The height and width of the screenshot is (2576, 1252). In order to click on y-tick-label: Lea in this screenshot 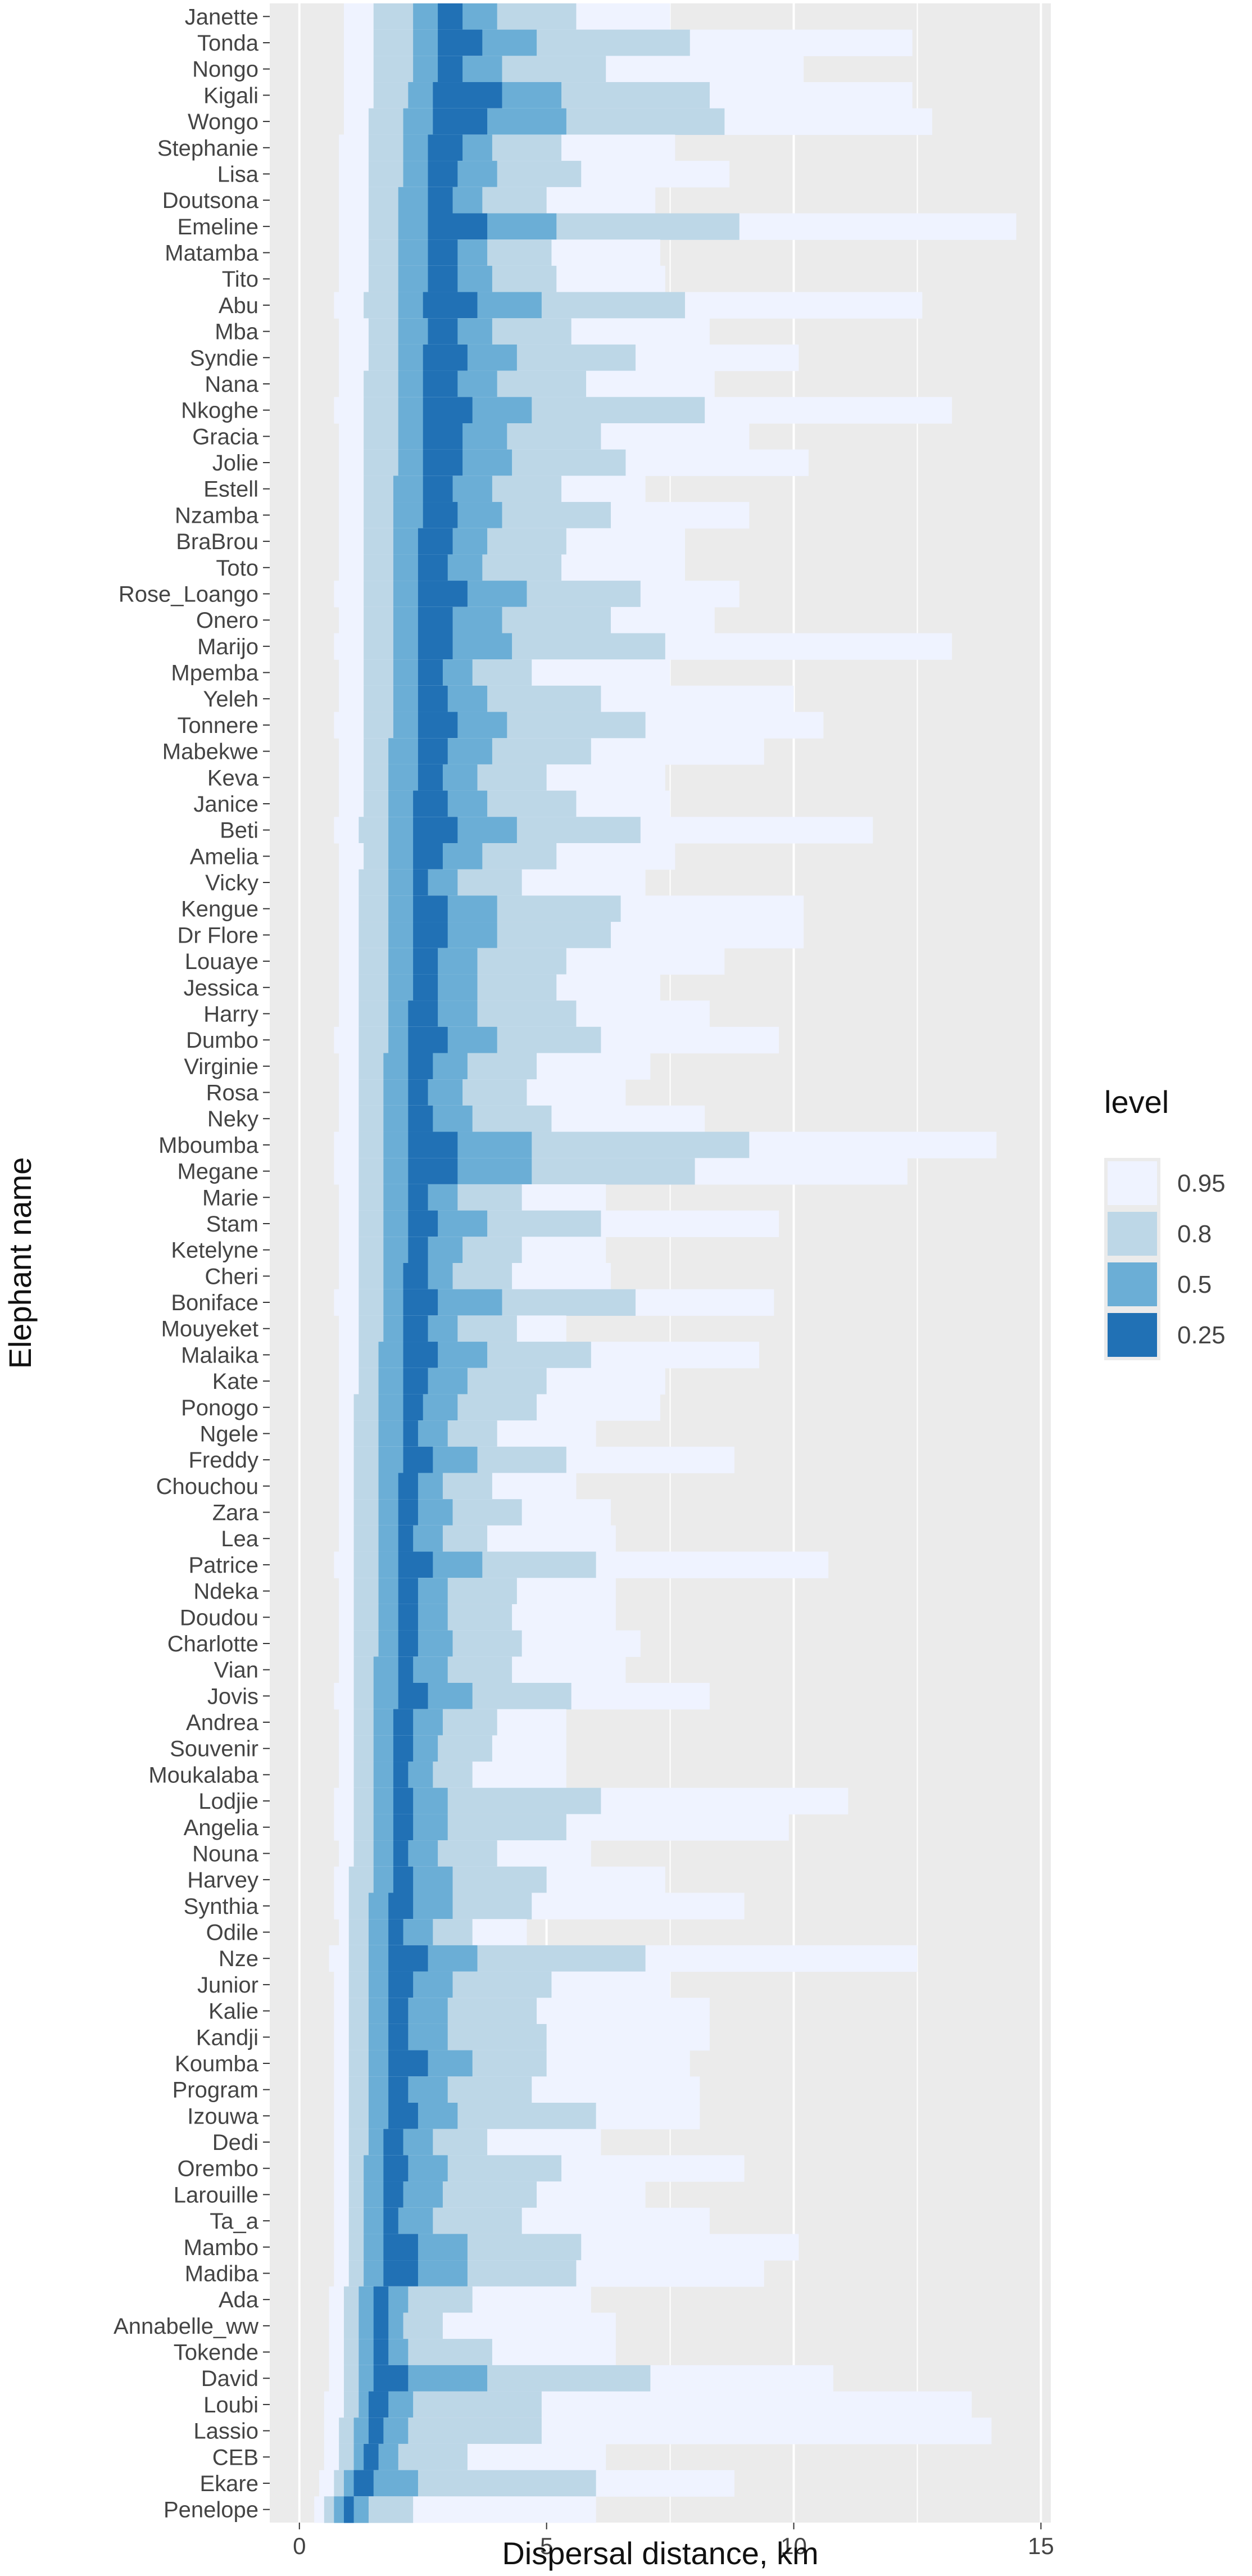, I will do `click(239, 1539)`.